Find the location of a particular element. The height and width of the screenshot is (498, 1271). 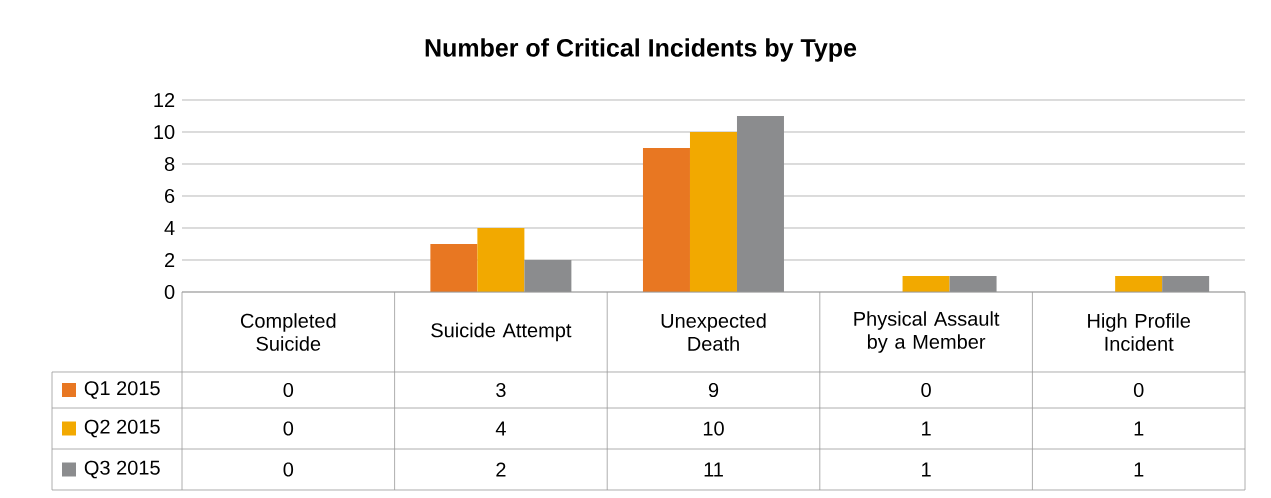

data-label: 4 is located at coordinates (500, 428).